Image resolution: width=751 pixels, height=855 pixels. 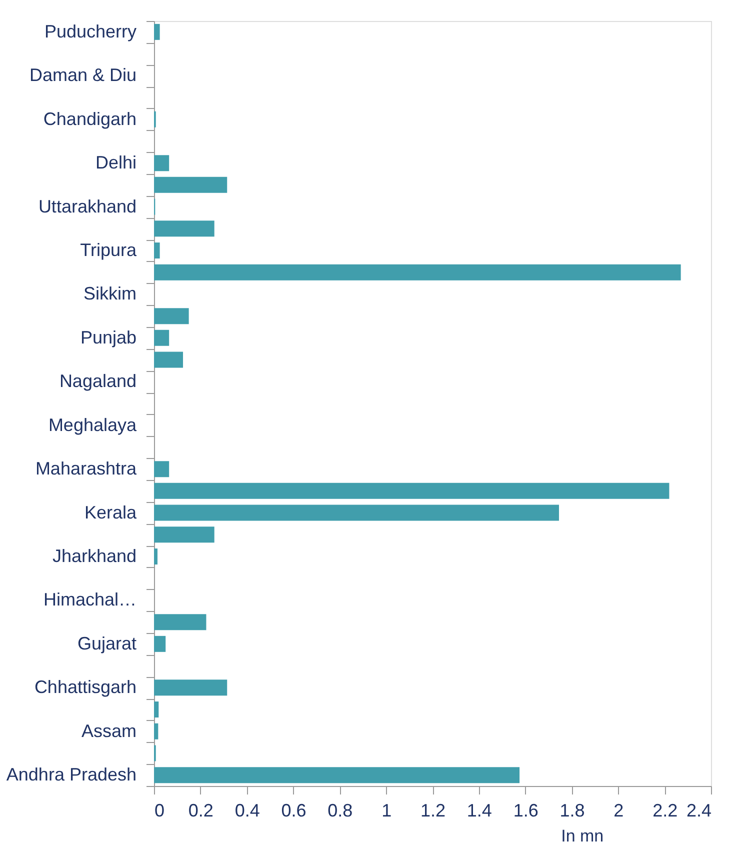 I want to click on x-tick-label: 1, so click(x=387, y=810).